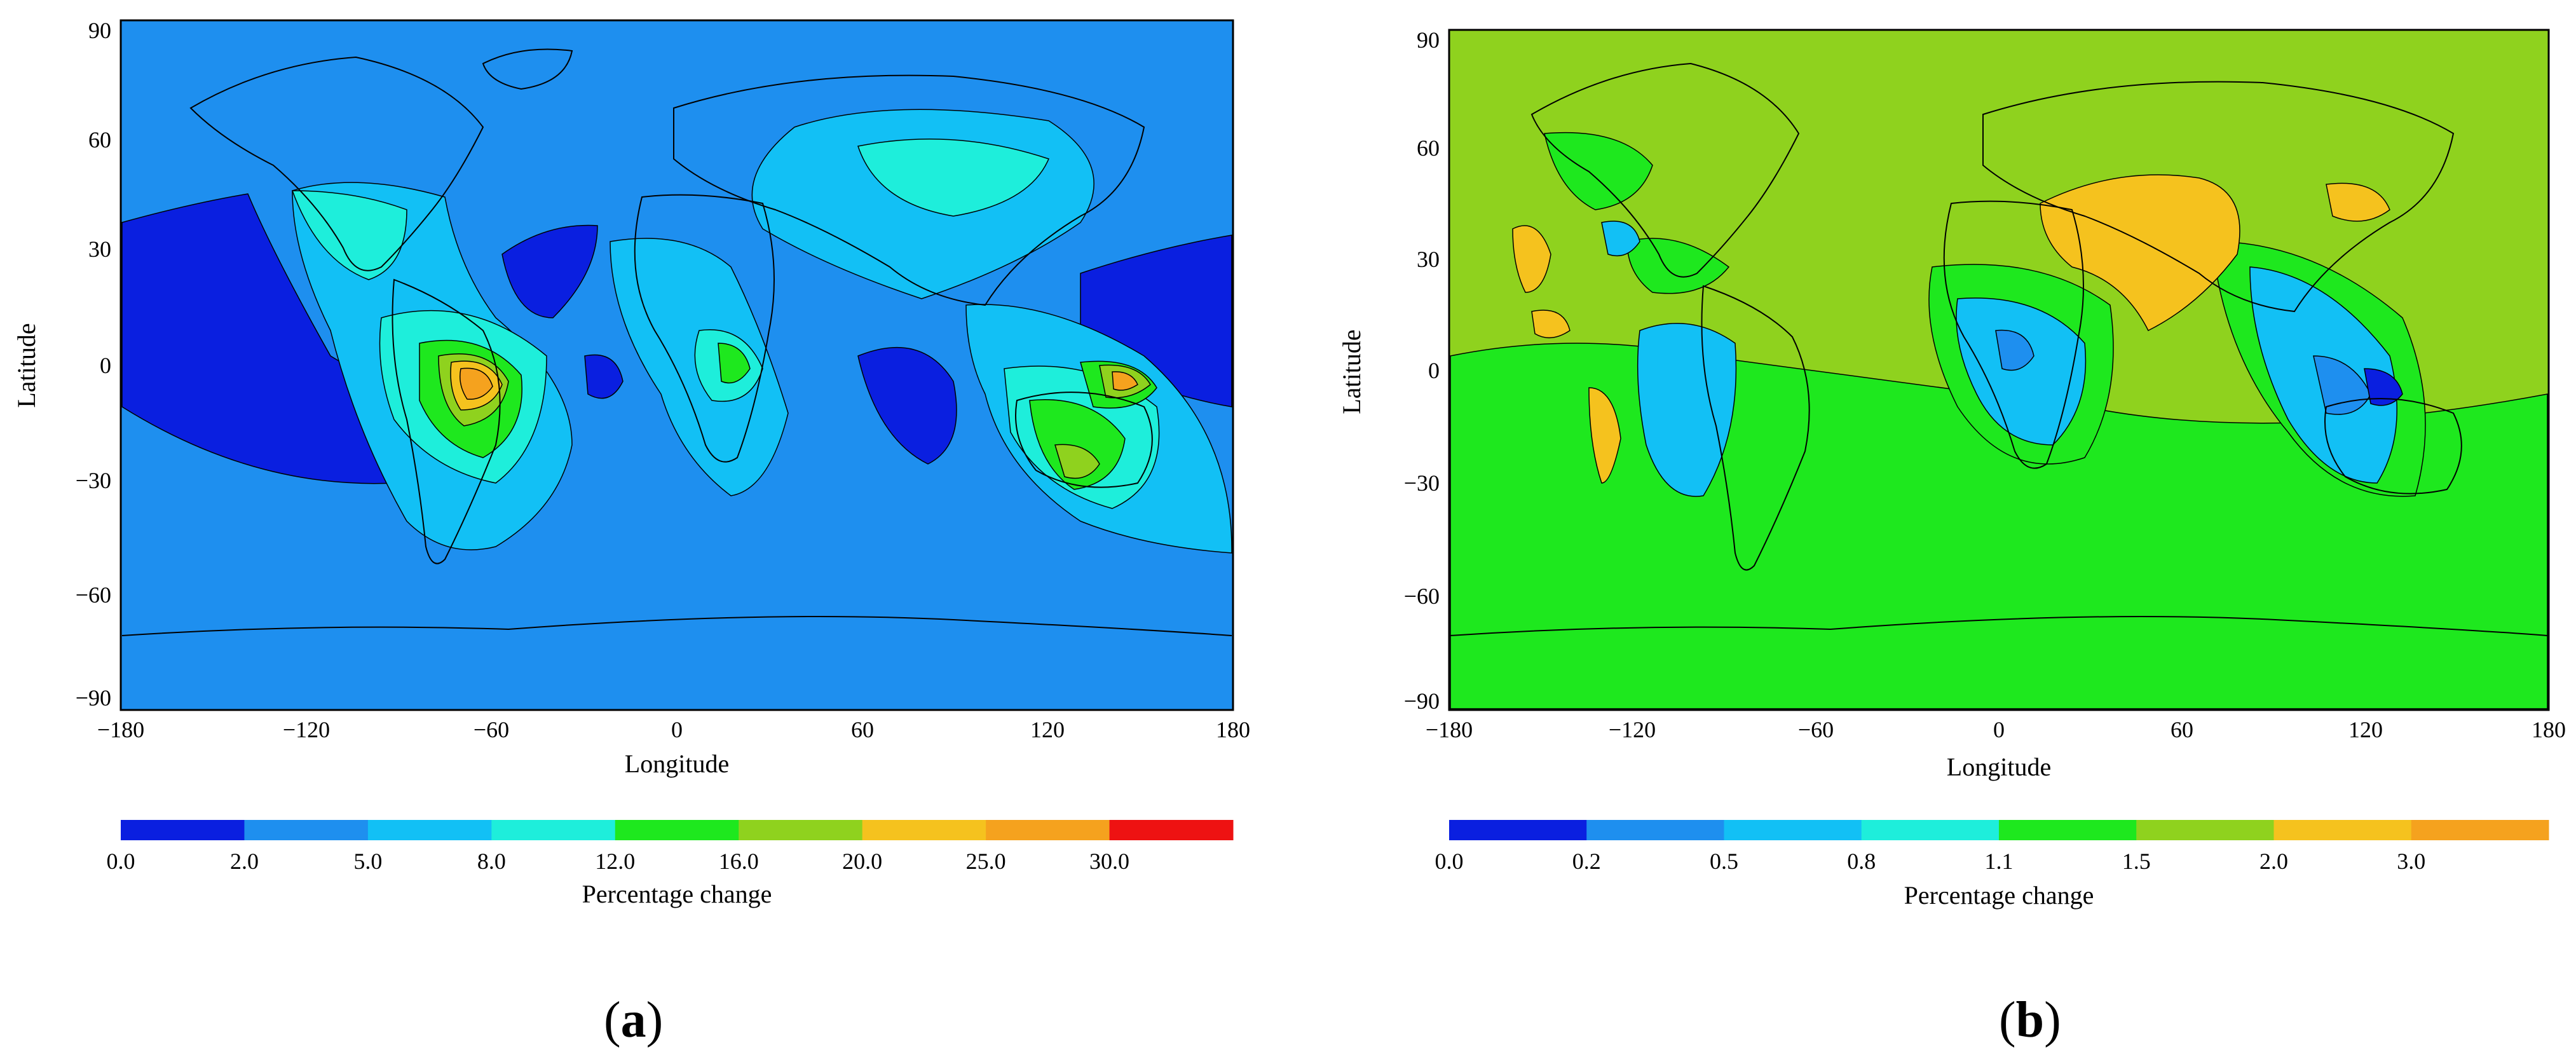 This screenshot has width=2576, height=1064. What do you see at coordinates (2140, 253) in the screenshot?
I see `zone-sahara-orange-b` at bounding box center [2140, 253].